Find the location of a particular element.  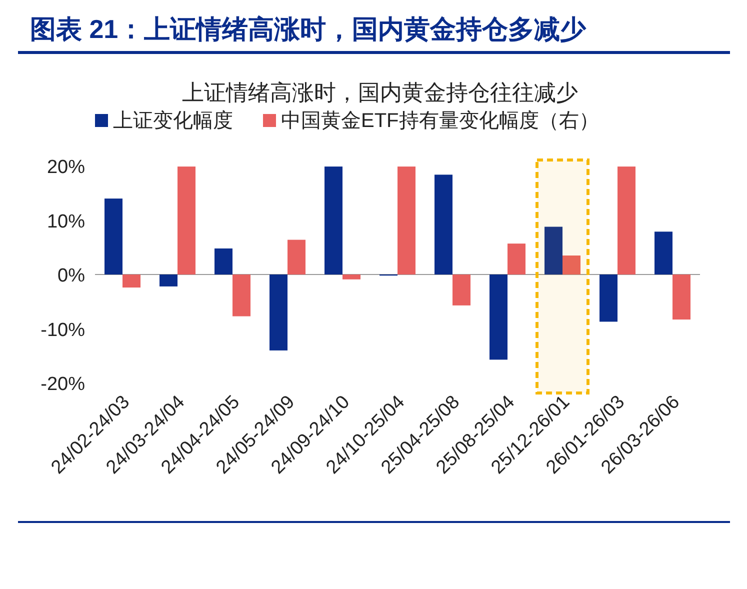

y-tick-label: 20% is located at coordinates (66, 167).